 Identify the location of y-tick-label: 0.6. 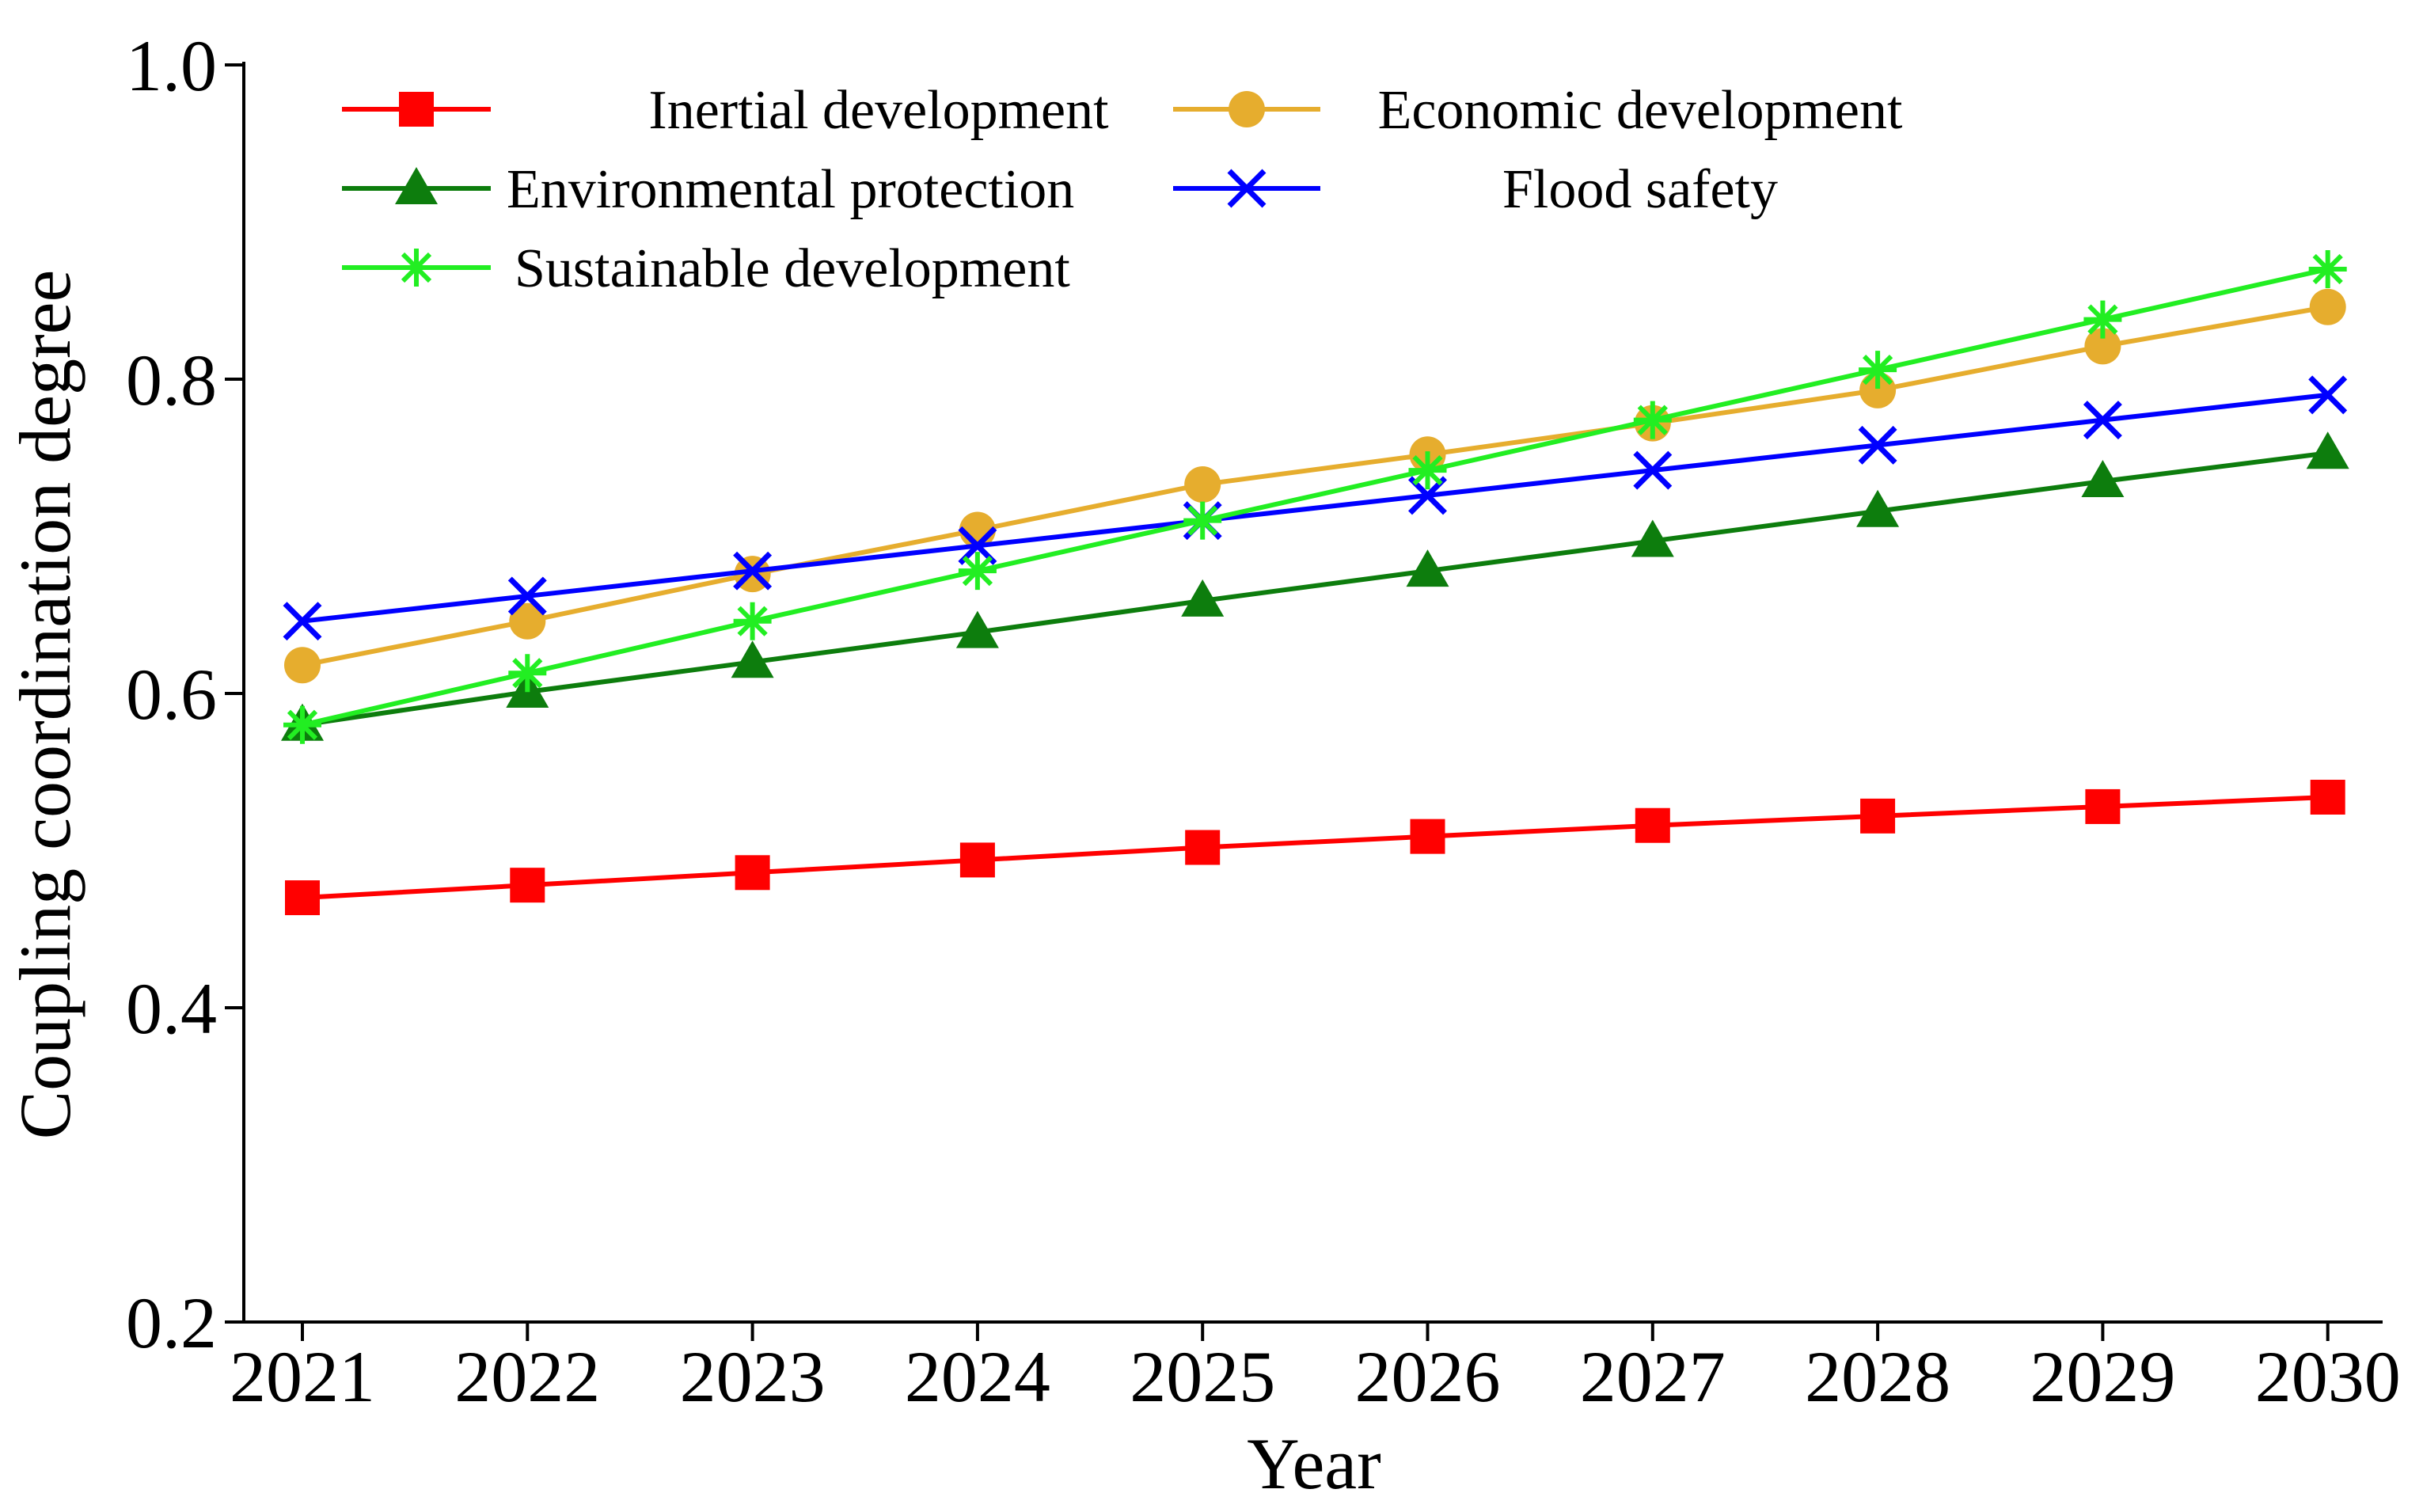
(171, 694).